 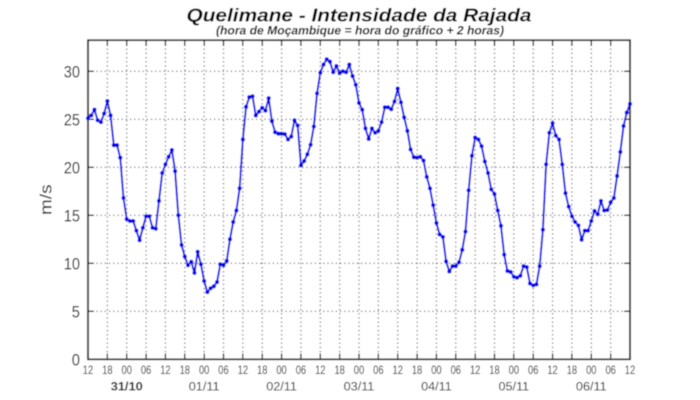 What do you see at coordinates (591, 388) in the screenshot?
I see `svg-text: 06/11` at bounding box center [591, 388].